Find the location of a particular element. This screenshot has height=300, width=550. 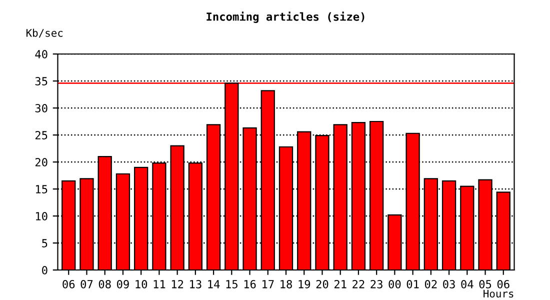

x-tick-label: 20 is located at coordinates (322, 284).